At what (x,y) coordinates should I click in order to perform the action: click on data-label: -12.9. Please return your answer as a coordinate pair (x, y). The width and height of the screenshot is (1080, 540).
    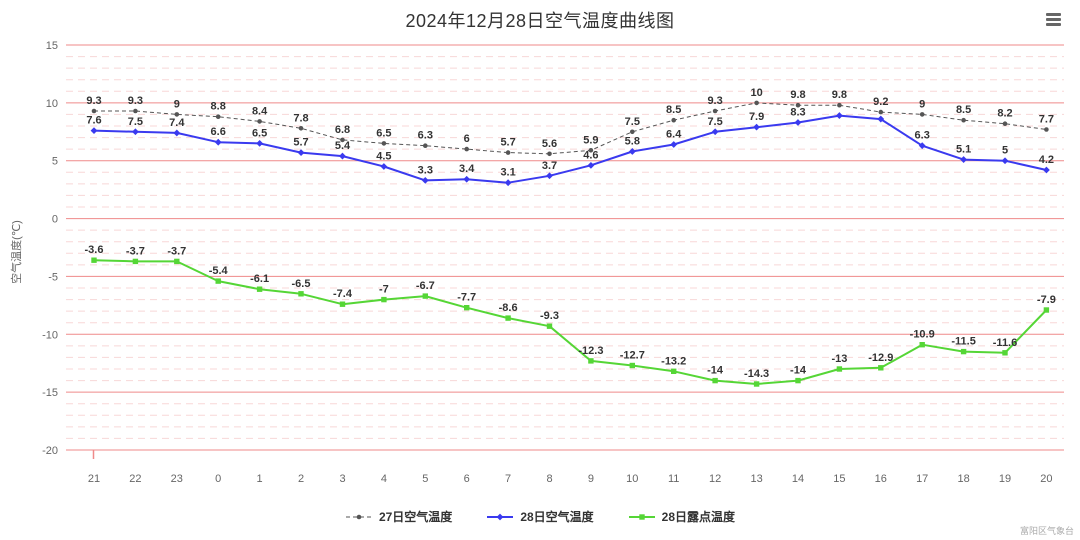
    Looking at the image, I should click on (880, 358).